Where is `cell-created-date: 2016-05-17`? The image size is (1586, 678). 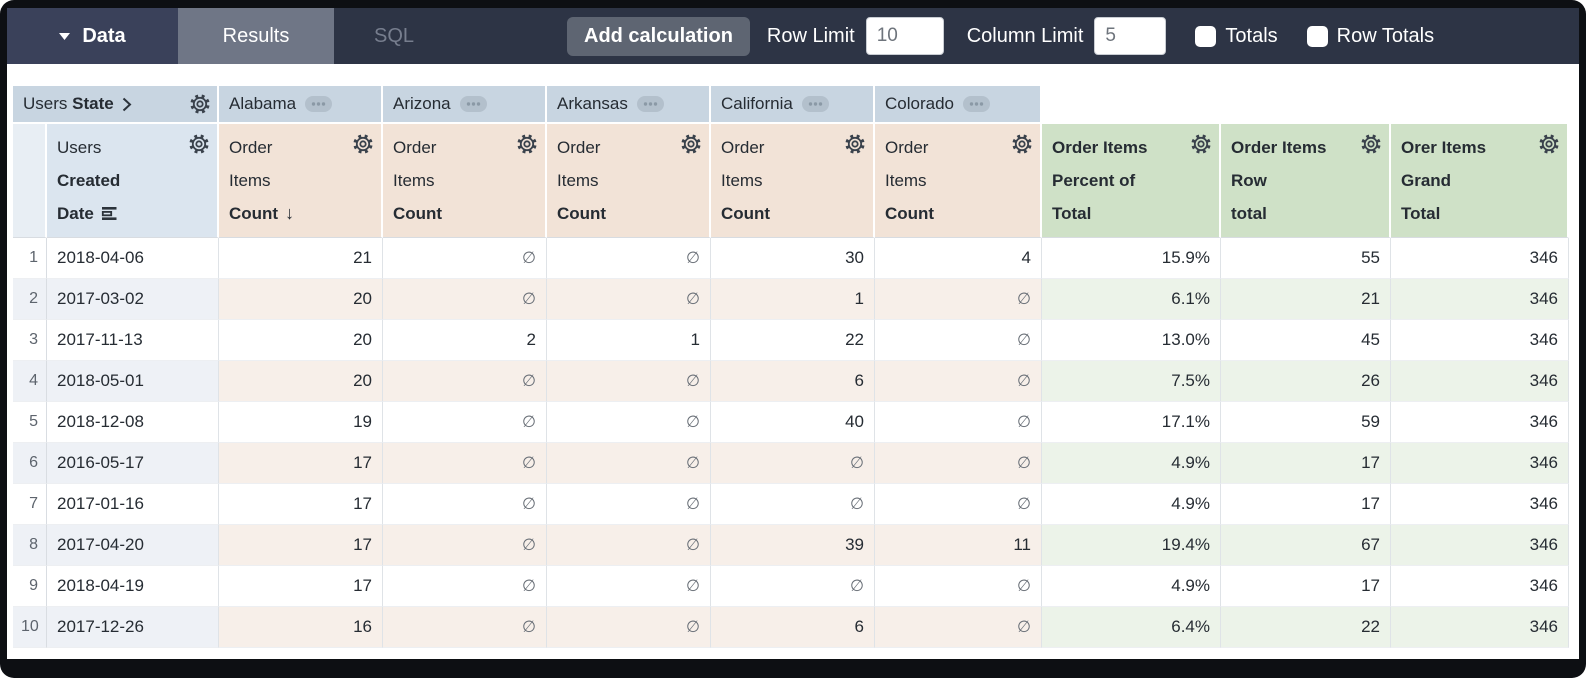 cell-created-date: 2016-05-17 is located at coordinates (133, 463).